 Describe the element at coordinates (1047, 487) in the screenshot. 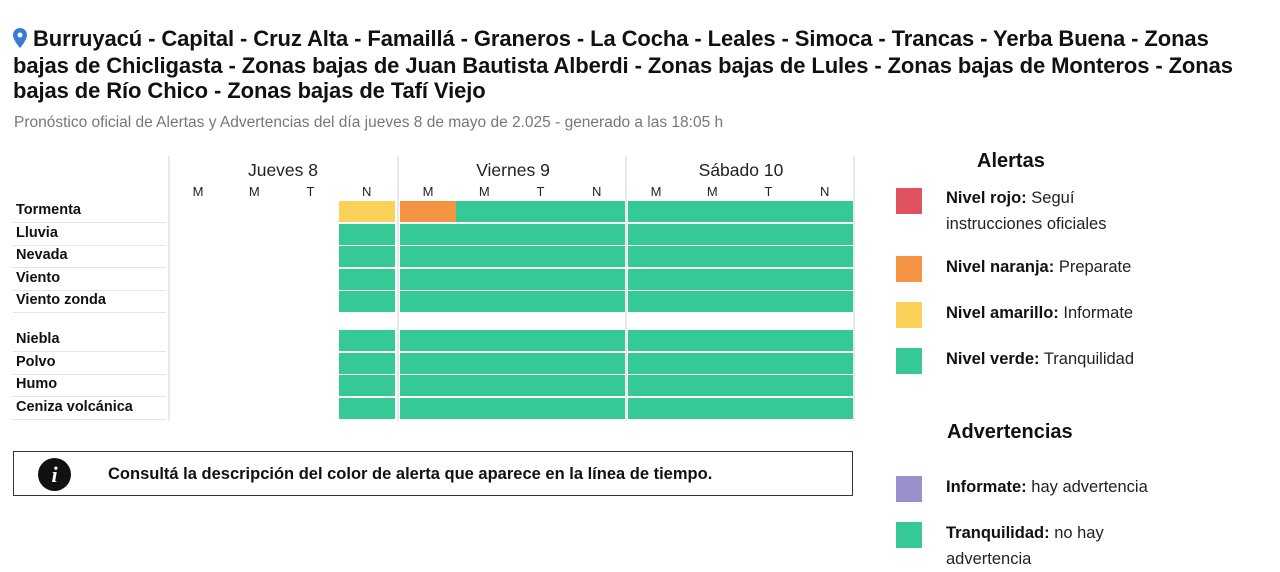

I see `legend-informate: Informate: hay advertencia` at that location.